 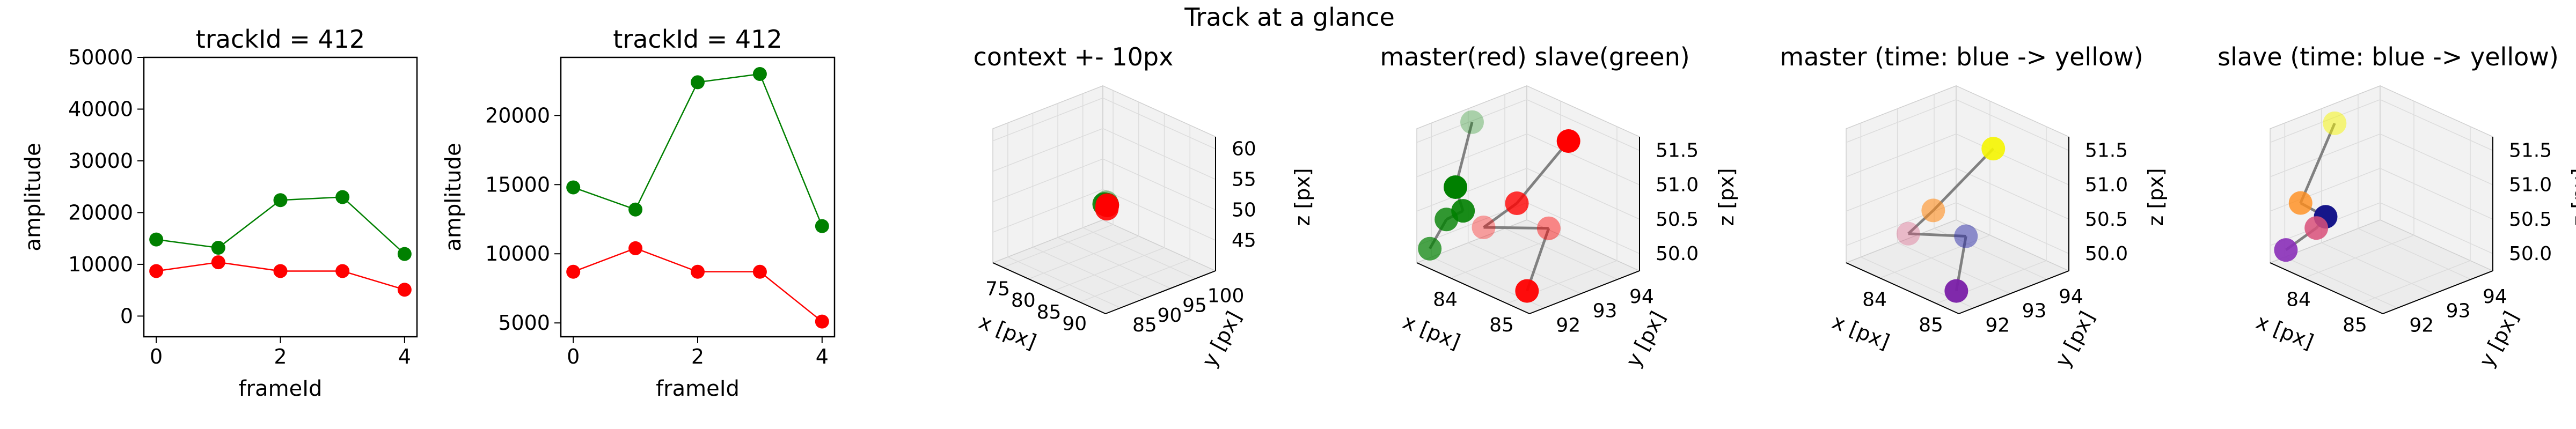 What do you see at coordinates (1144, 325) in the screenshot?
I see `y-tick-label: 85` at bounding box center [1144, 325].